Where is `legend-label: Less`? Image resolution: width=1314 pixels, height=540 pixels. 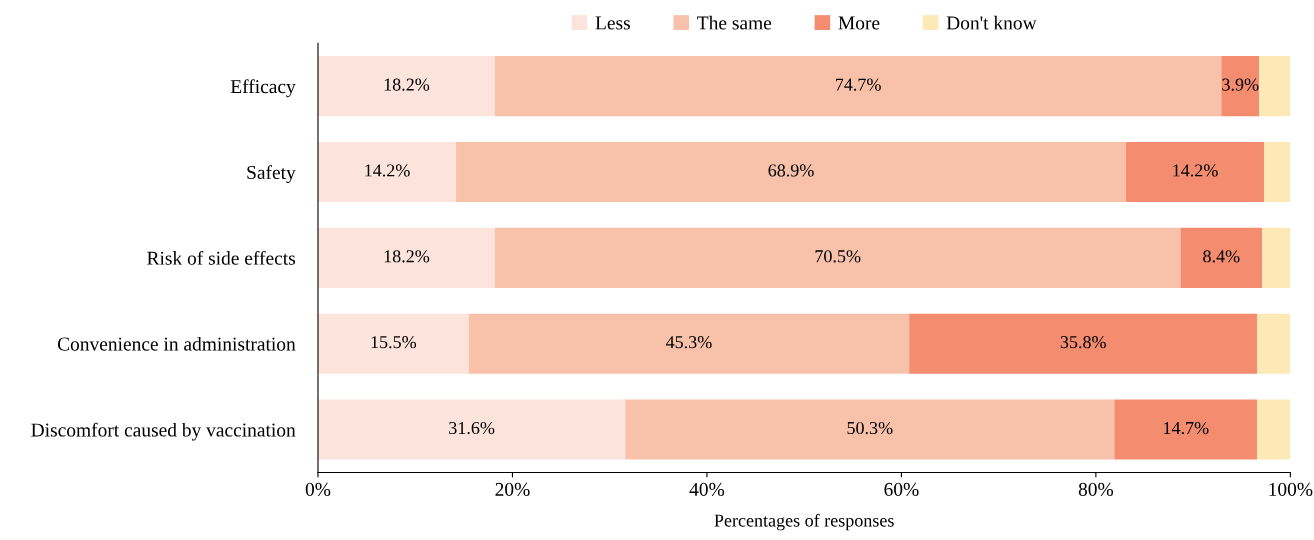 legend-label: Less is located at coordinates (612, 23).